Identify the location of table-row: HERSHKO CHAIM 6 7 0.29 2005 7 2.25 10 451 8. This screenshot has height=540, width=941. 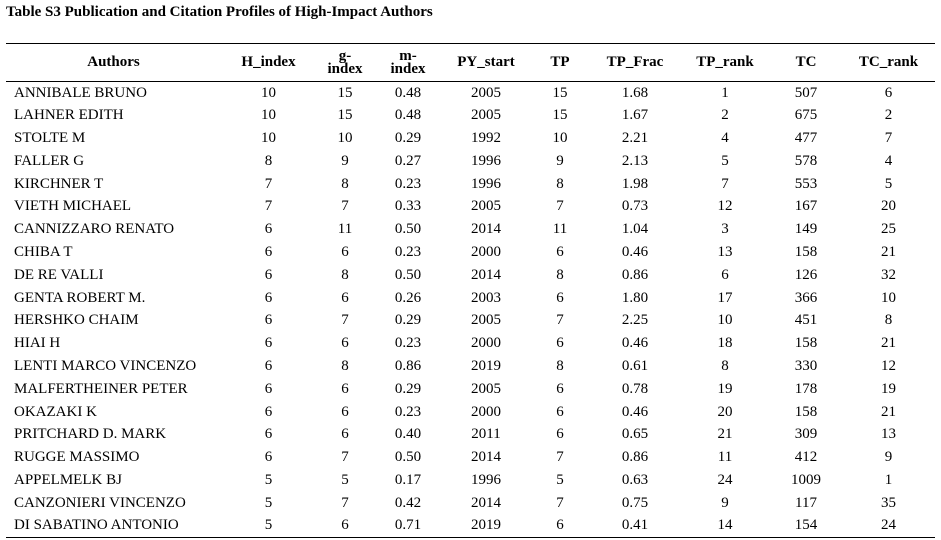
(470, 320).